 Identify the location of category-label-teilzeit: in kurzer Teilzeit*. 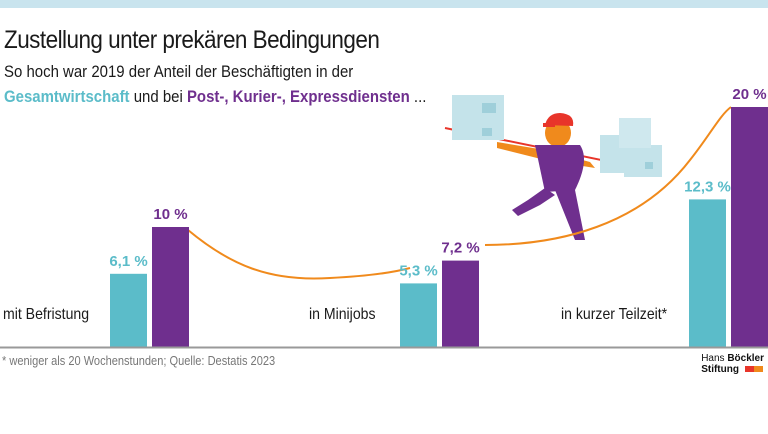
(614, 314).